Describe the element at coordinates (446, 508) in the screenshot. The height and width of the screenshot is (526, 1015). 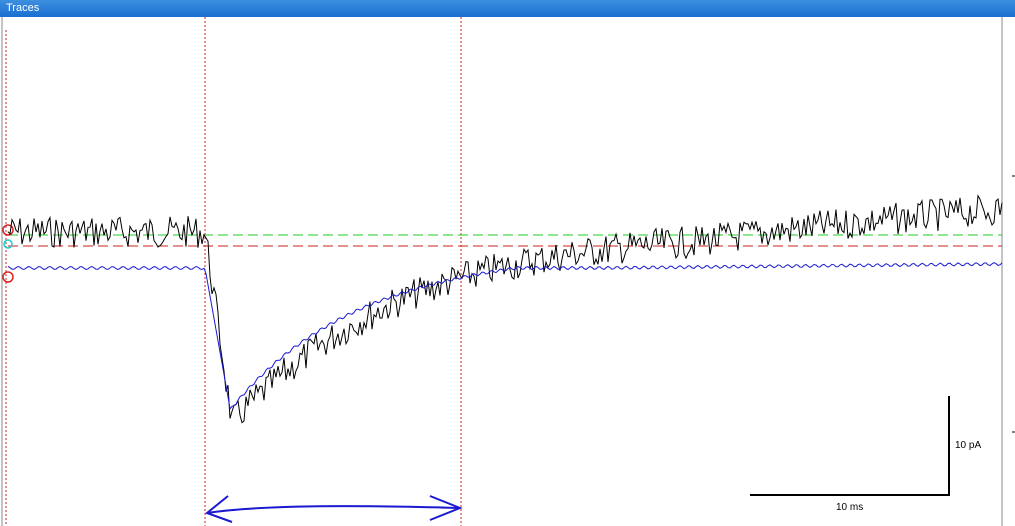
I see `arrow-head-right` at that location.